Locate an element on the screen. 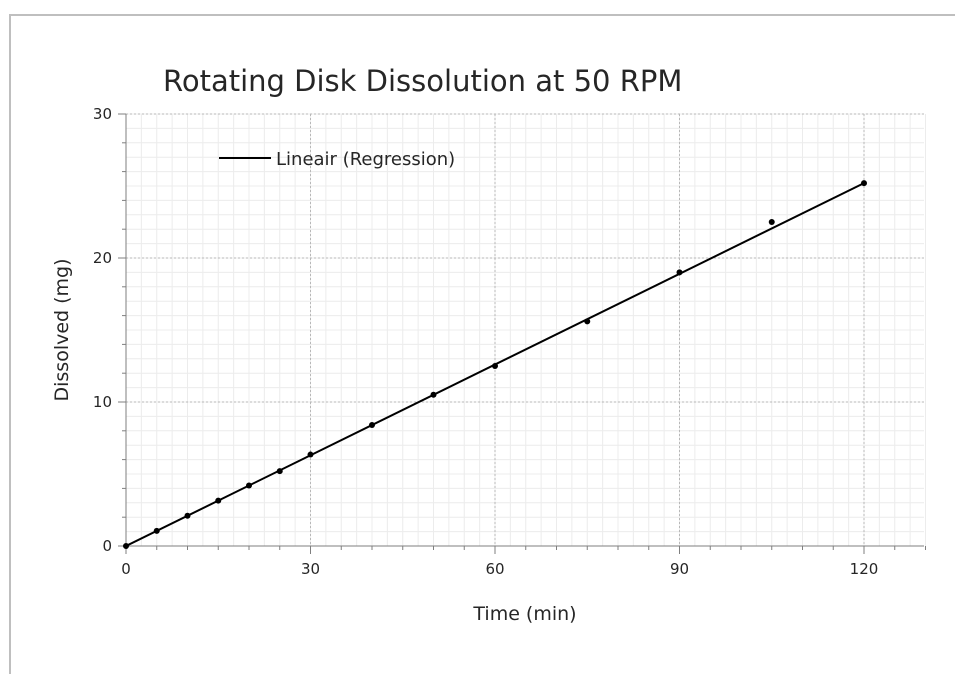 The image size is (955, 674). y-tick-label: 10 is located at coordinates (102, 402).